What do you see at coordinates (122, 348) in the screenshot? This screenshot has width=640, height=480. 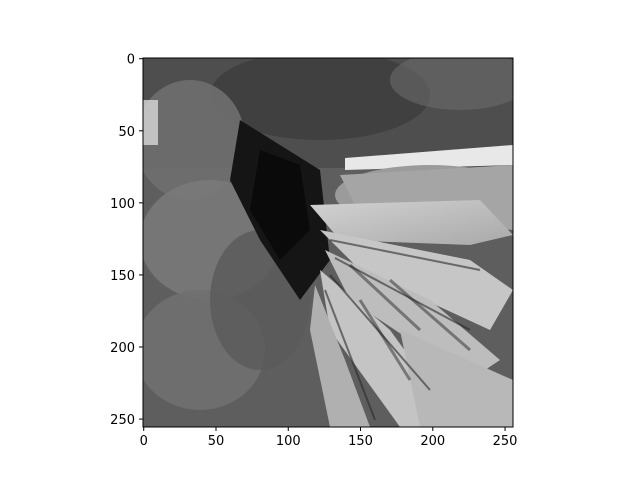 I see `y-tick-label: 200` at bounding box center [122, 348].